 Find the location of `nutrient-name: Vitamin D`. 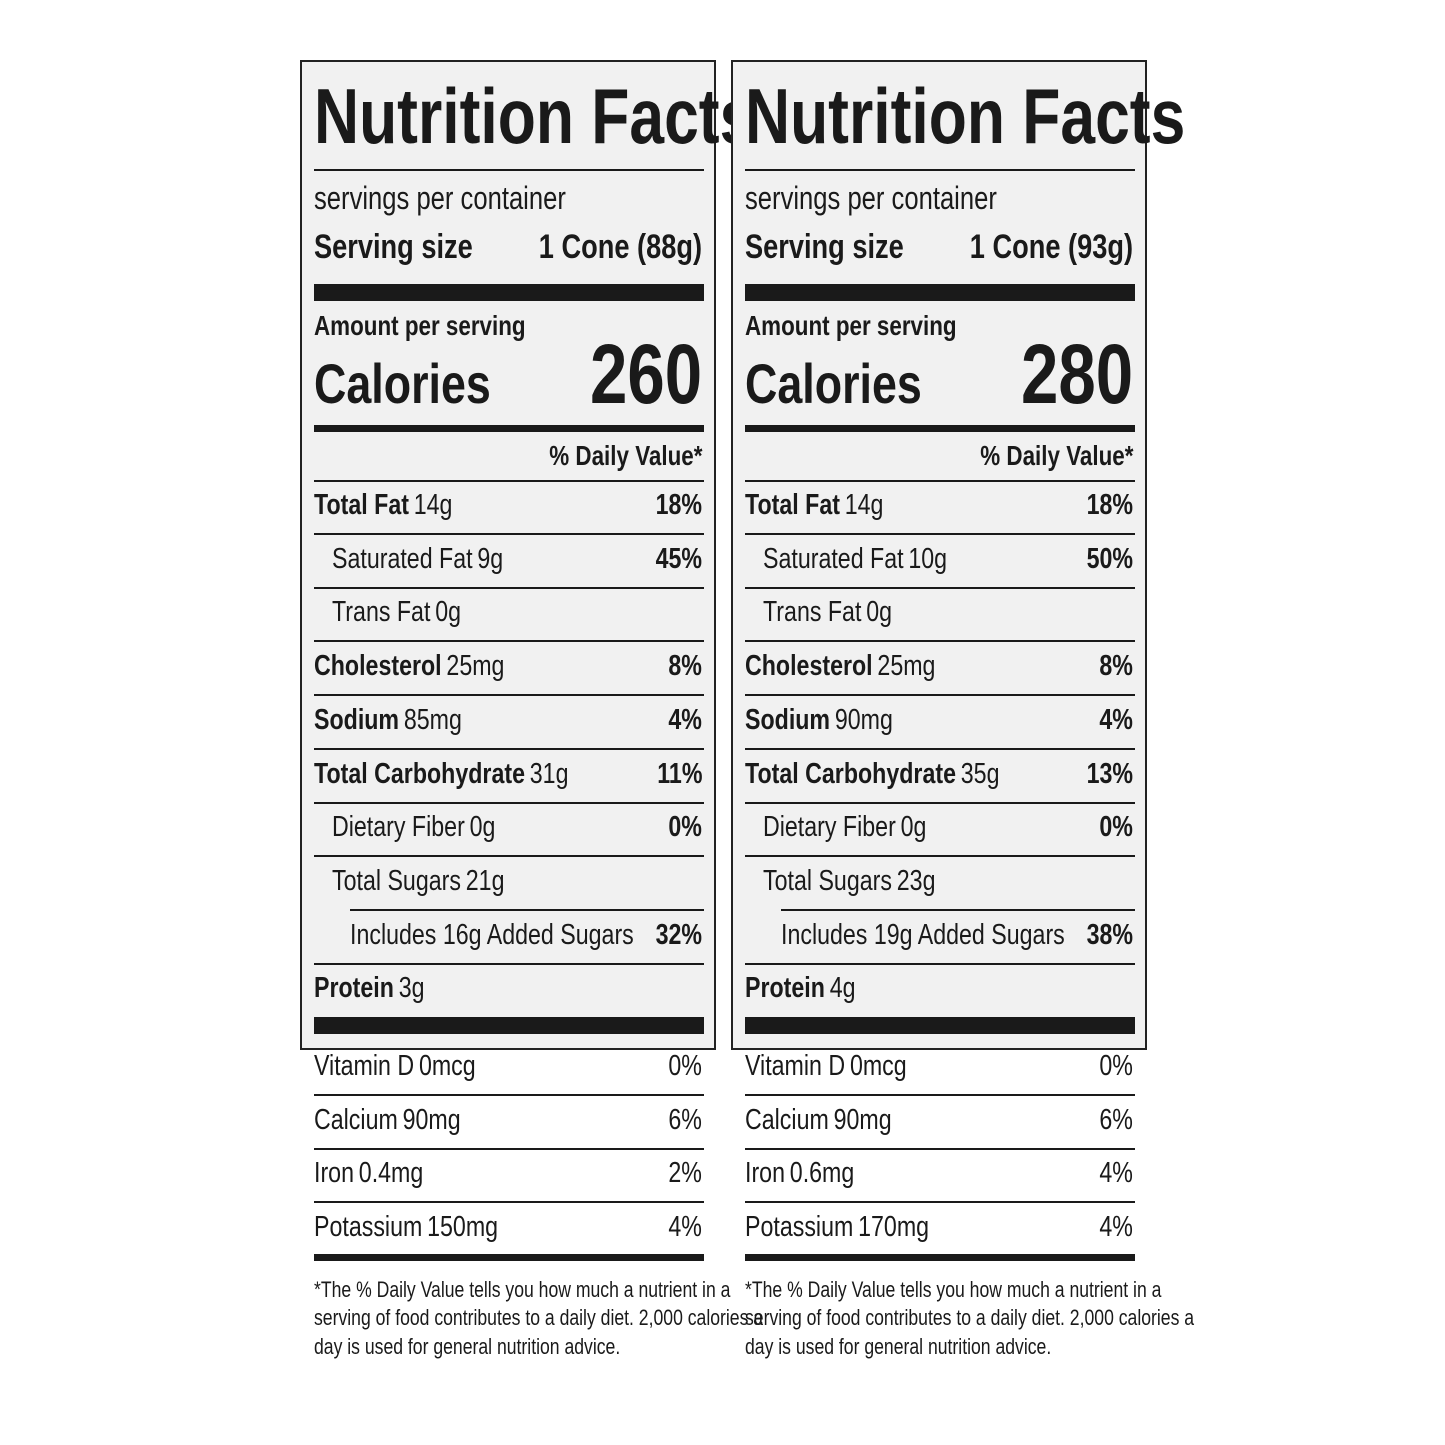

nutrient-name: Vitamin D is located at coordinates (364, 1066).